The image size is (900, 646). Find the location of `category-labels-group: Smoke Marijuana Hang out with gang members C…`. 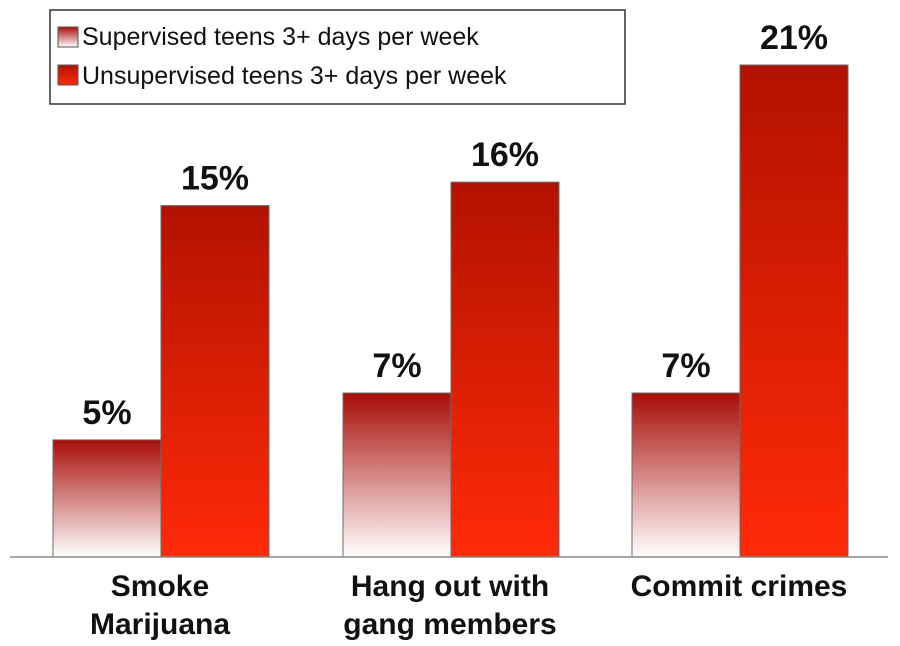

category-labels-group: Smoke Marijuana Hang out with gang members C… is located at coordinates (468, 605).